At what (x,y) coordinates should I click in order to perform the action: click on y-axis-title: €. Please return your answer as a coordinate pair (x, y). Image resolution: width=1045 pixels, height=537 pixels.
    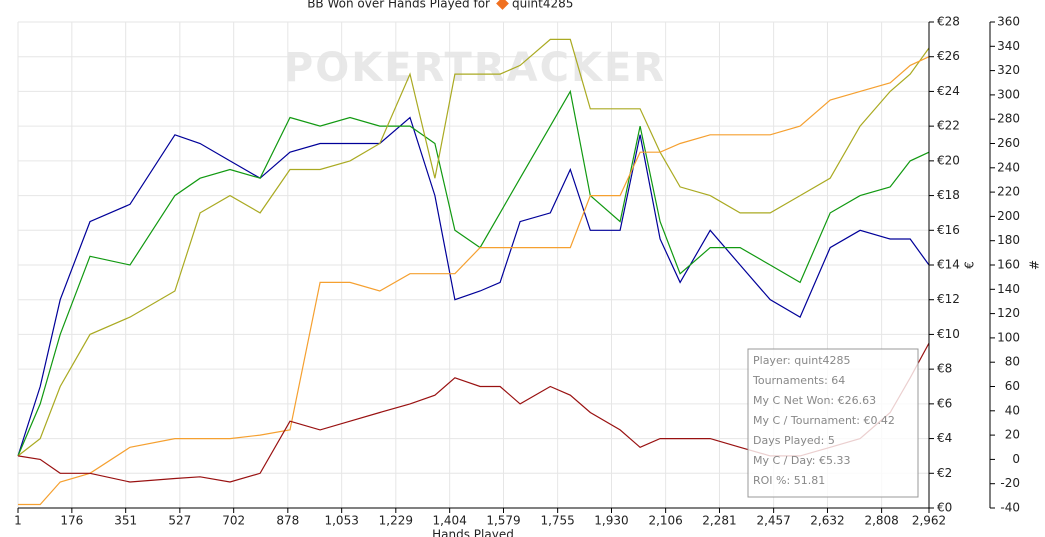
    Looking at the image, I should click on (970, 265).